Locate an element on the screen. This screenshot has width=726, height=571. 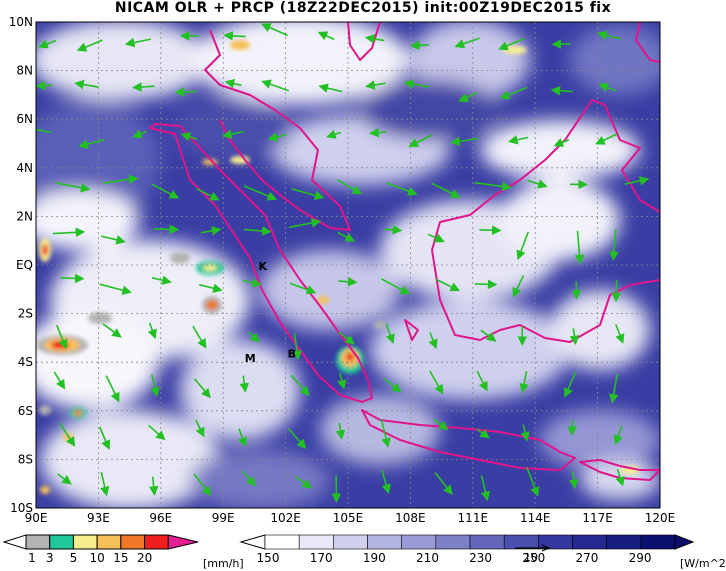
olr-colorbar-label: 290 is located at coordinates (640, 558).